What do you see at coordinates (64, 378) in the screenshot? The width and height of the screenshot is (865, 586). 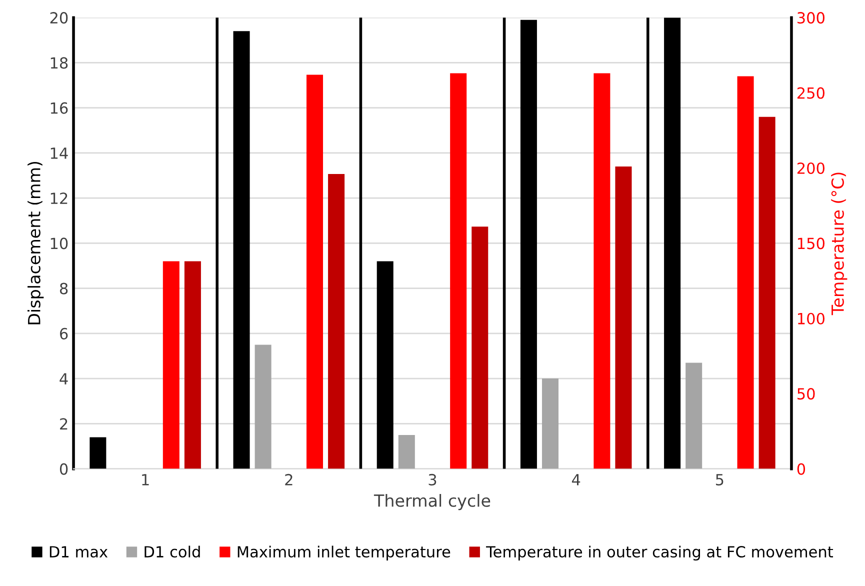 I see `y-tick-label: 4` at bounding box center [64, 378].